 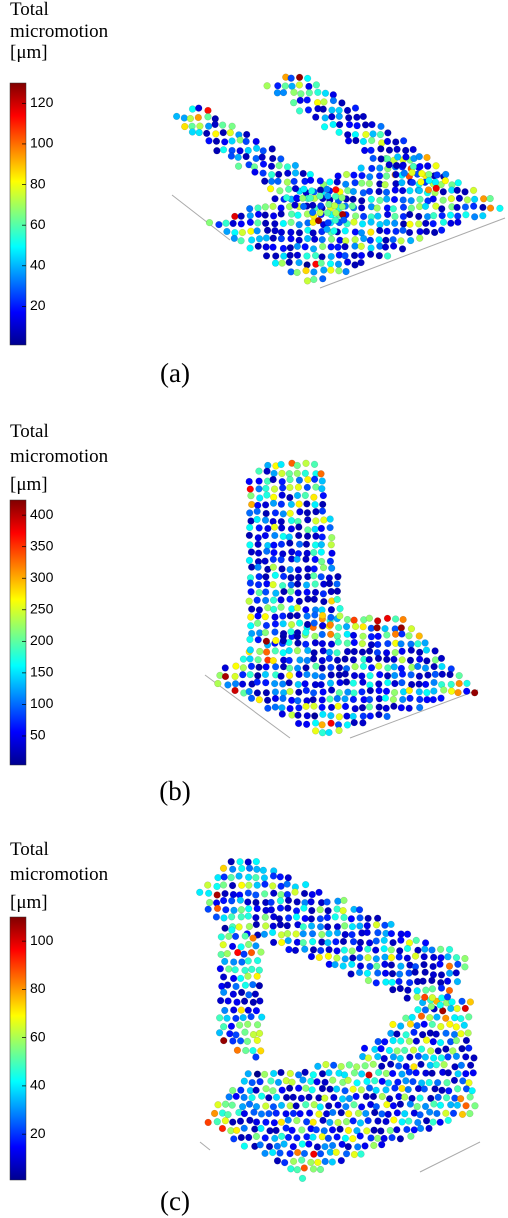 I want to click on colorbar-title: micromotion, so click(x=59, y=874).